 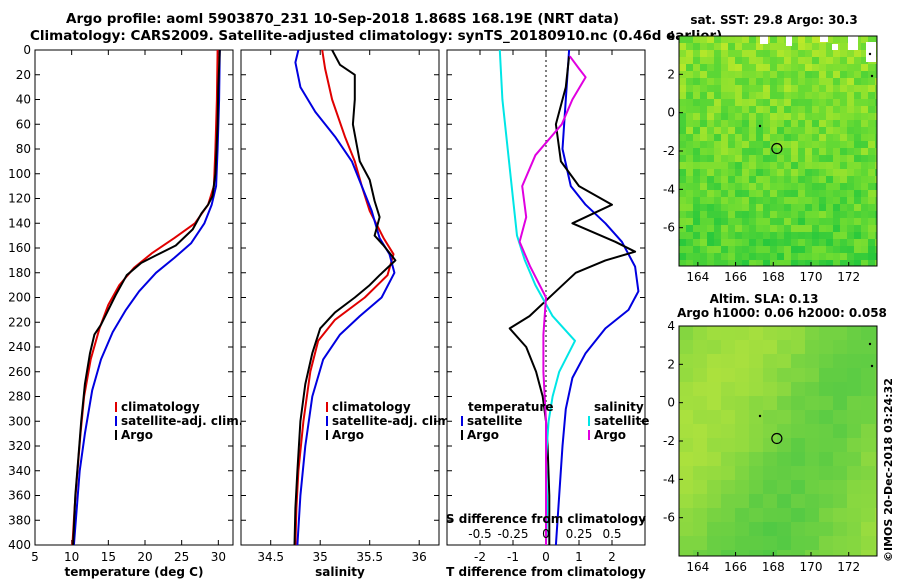 I want to click on top-axis-tick-label: 0, so click(x=546, y=534).